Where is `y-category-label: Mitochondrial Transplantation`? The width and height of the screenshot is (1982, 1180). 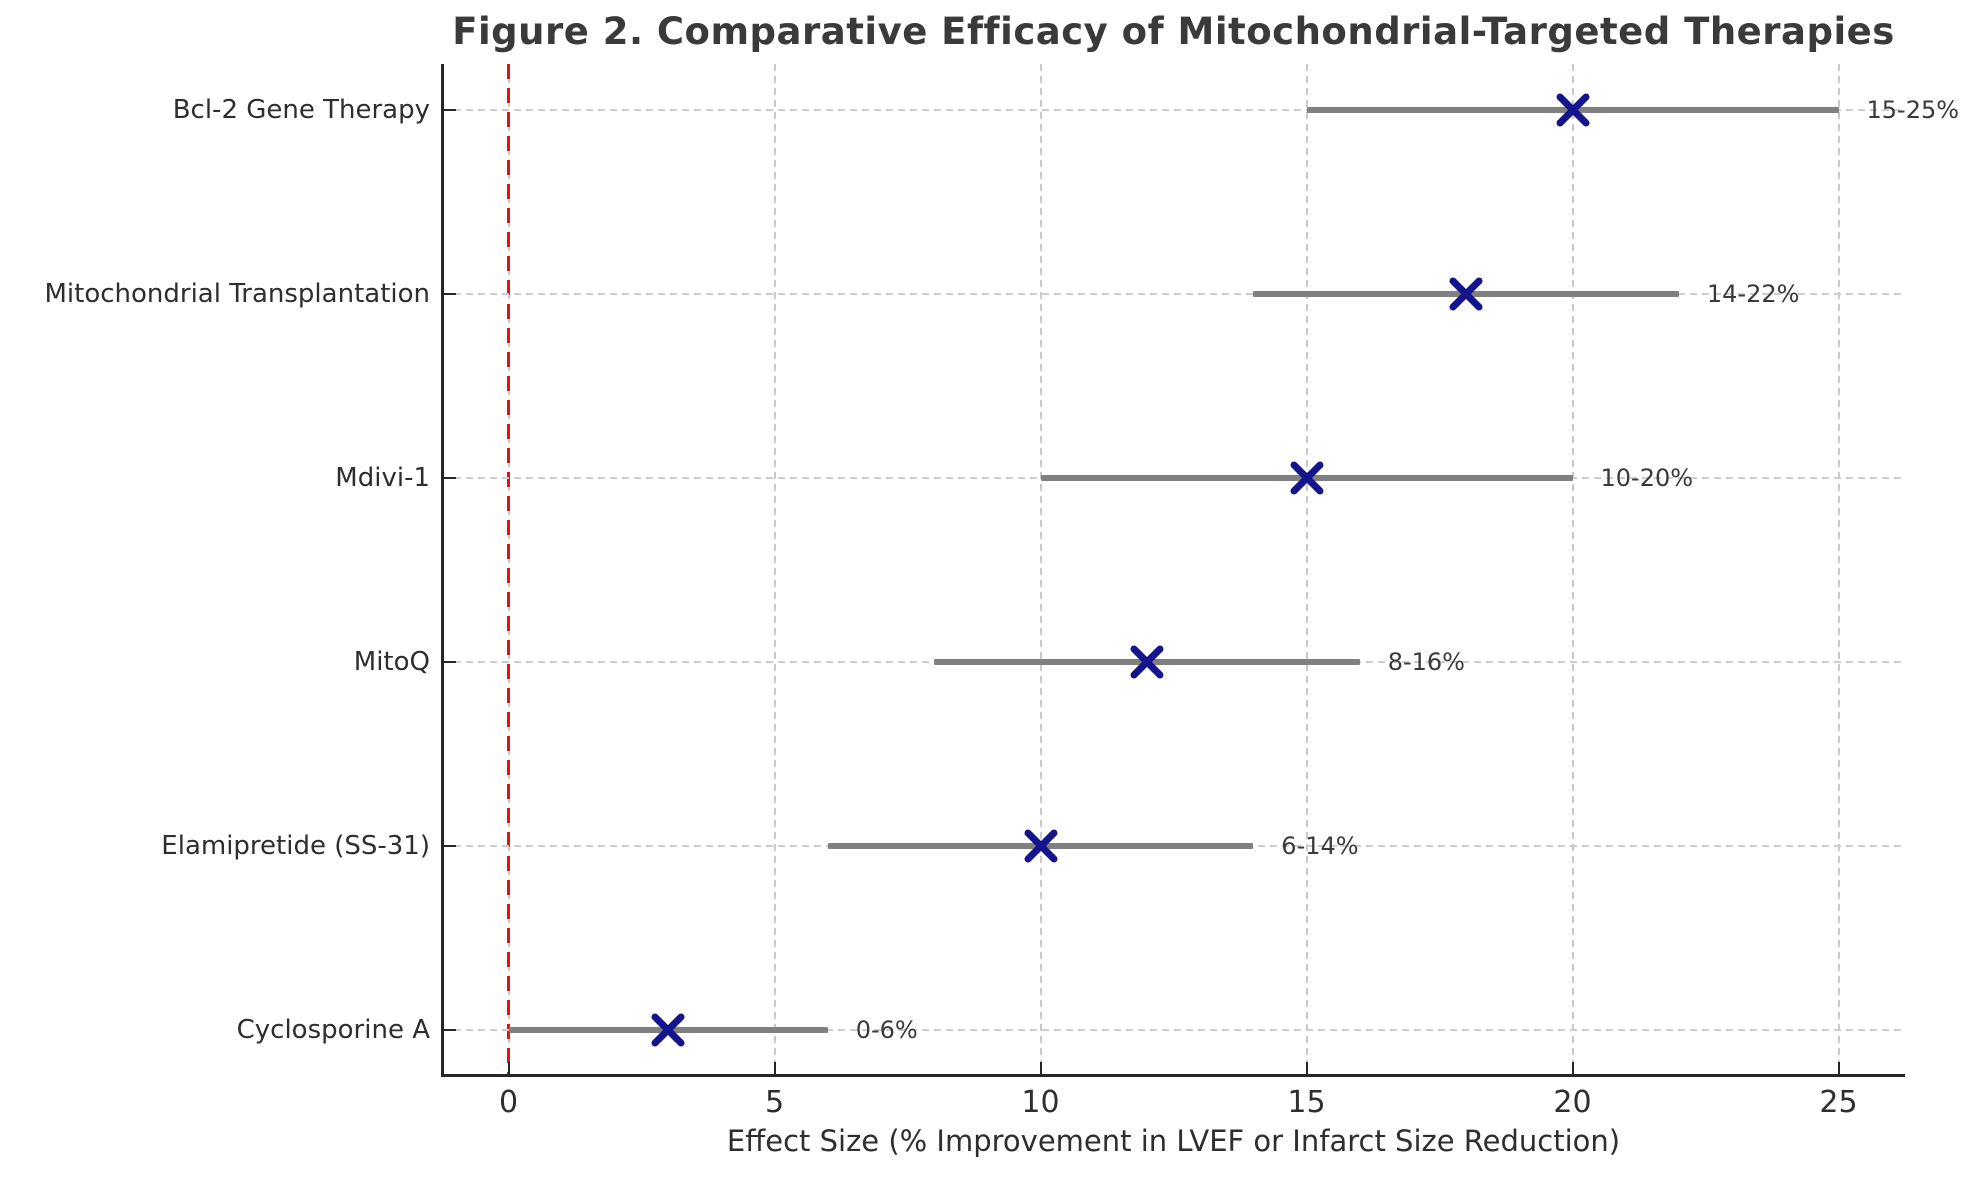 y-category-label: Mitochondrial Transplantation is located at coordinates (237, 294).